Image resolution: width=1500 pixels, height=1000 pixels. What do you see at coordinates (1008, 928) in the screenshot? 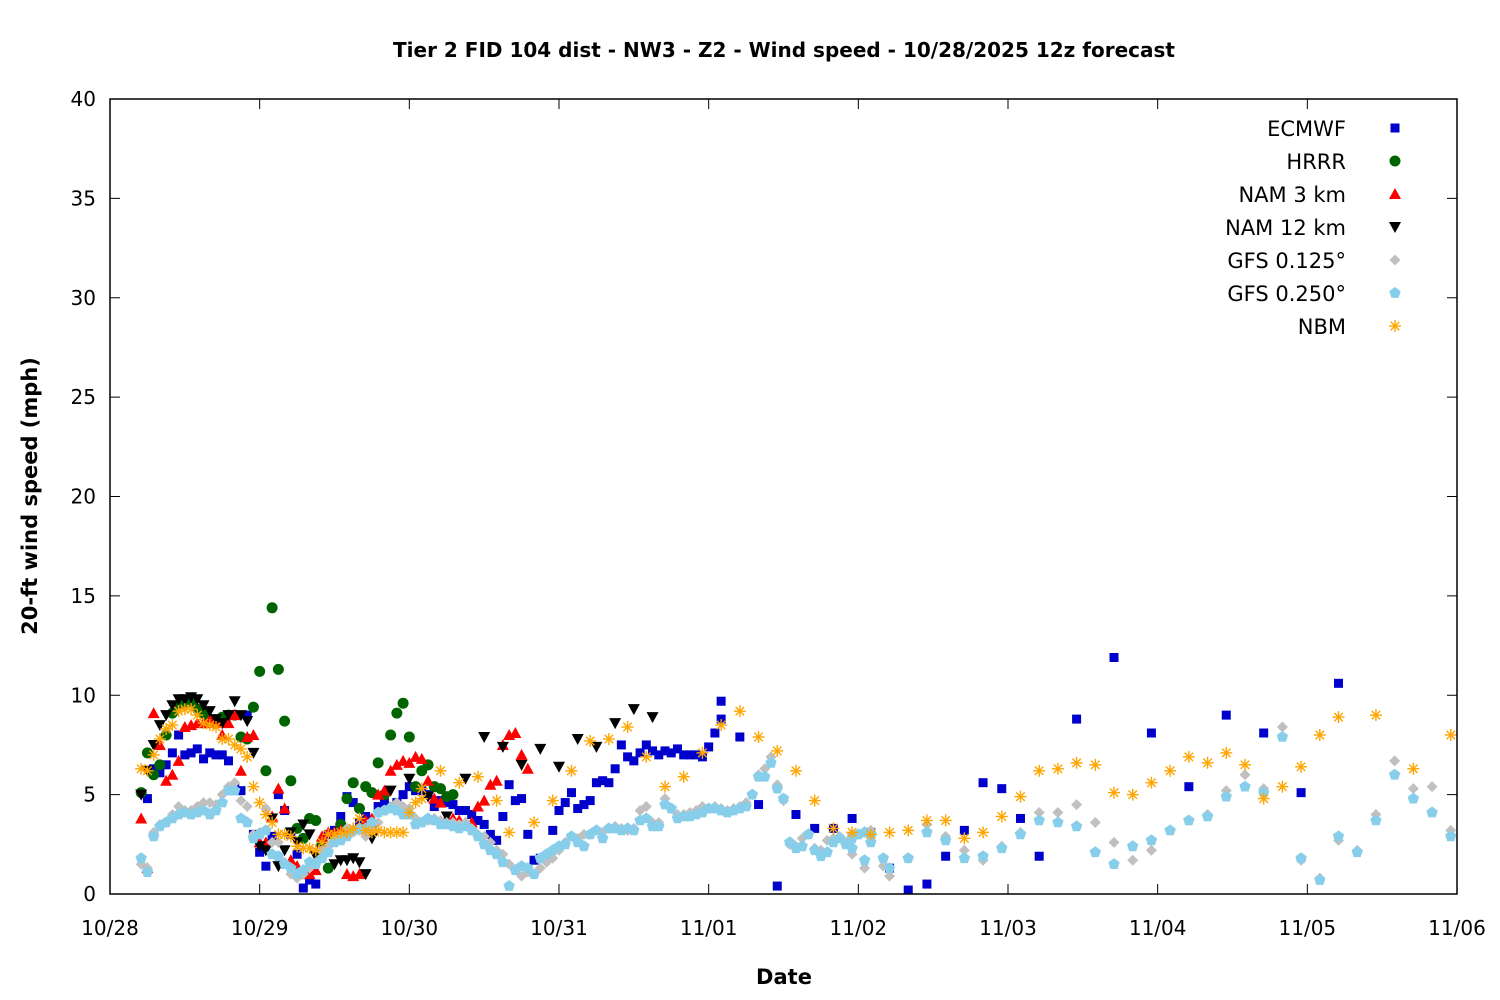
I see `x-tick-label: 11/03` at bounding box center [1008, 928].